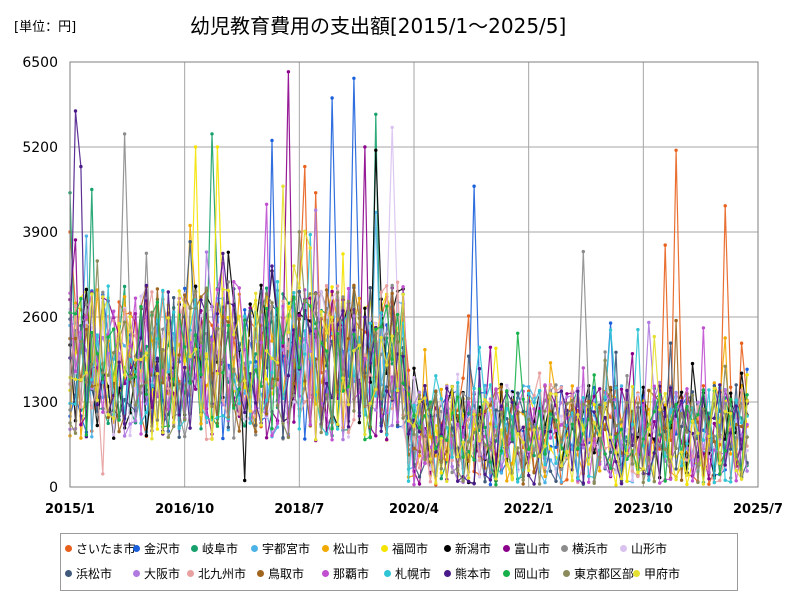 Image resolution: width=800 pixels, height=600 pixels. I want to click on x-tick-label: 2016/10, so click(184, 509).